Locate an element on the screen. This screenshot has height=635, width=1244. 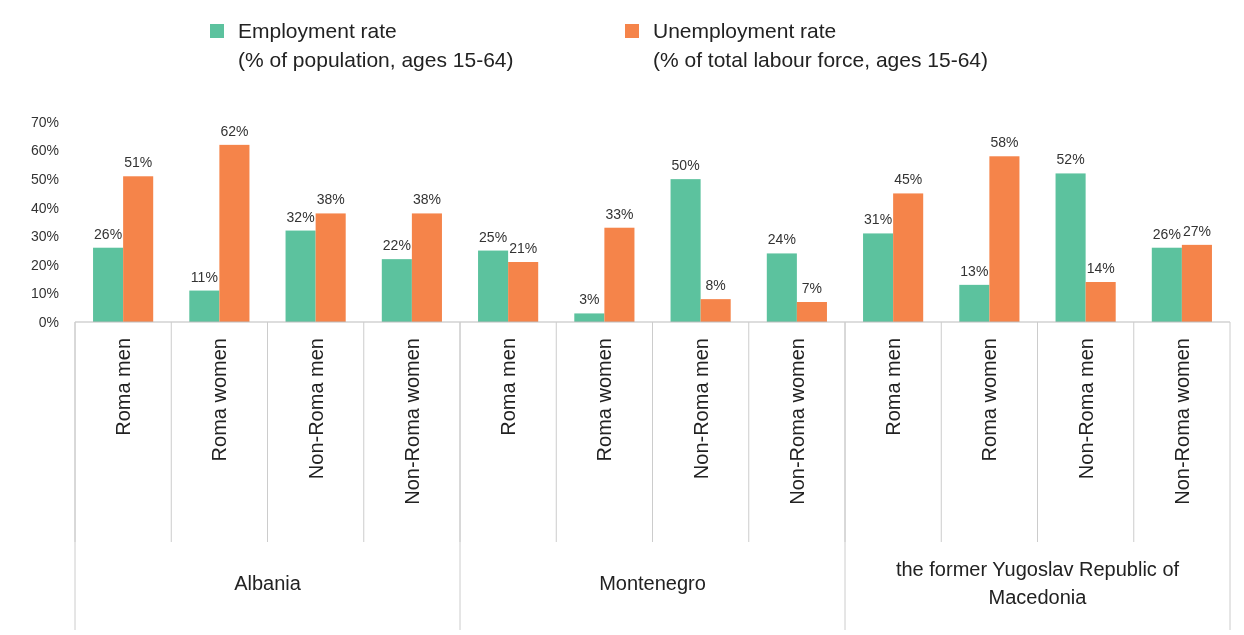
data-label: 13% is located at coordinates (974, 270).